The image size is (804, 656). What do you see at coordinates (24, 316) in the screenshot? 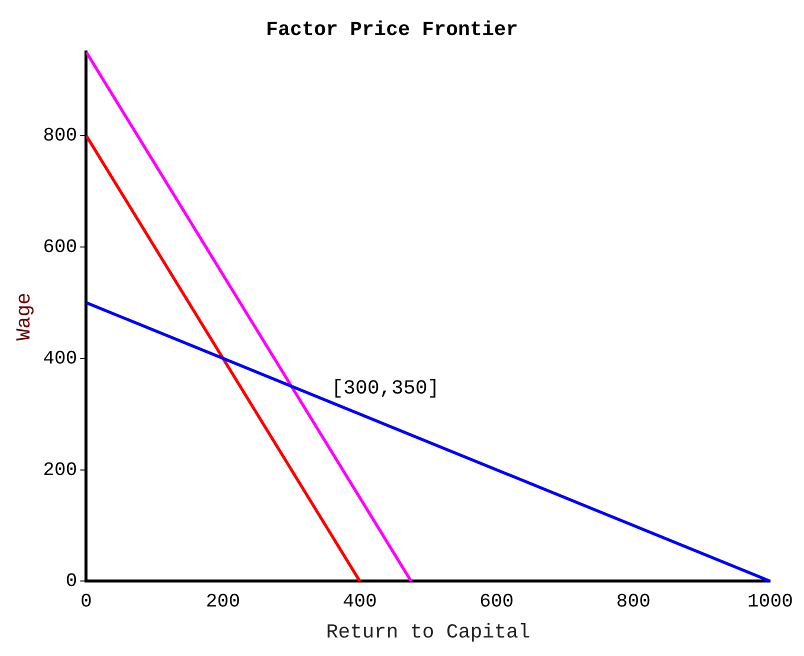
I see `y-axis-title: Wage` at bounding box center [24, 316].